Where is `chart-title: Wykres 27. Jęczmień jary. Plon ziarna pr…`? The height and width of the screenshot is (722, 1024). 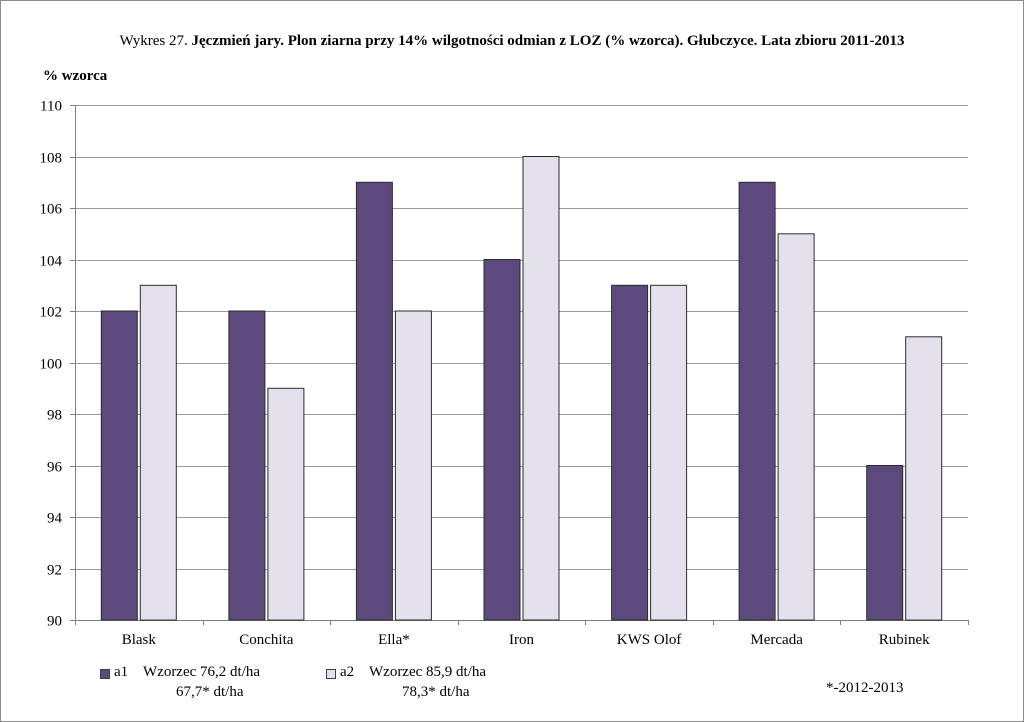 chart-title: Wykres 27. Jęczmień jary. Plon ziarna pr… is located at coordinates (512, 41).